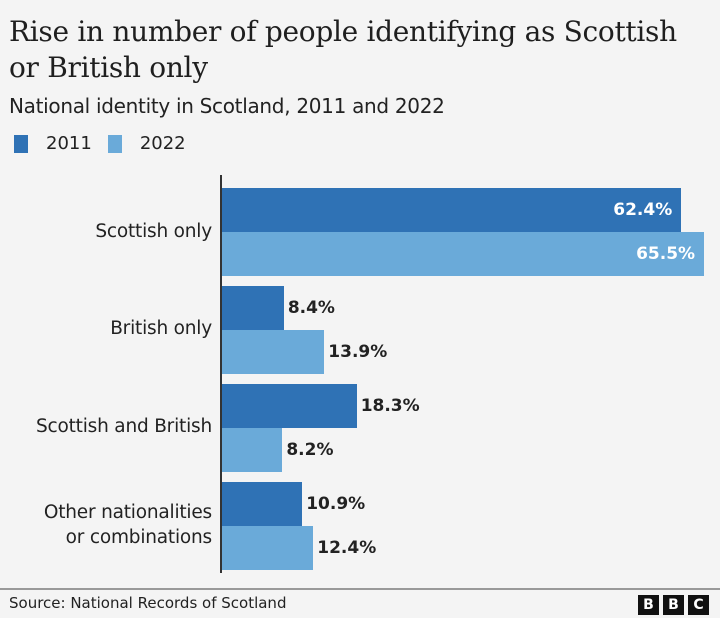  I want to click on bbc-logo-letter: C, so click(698, 605).